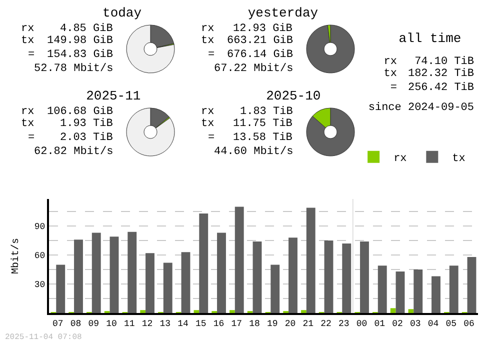  I want to click on y-tick-label: 90, so click(40, 227).